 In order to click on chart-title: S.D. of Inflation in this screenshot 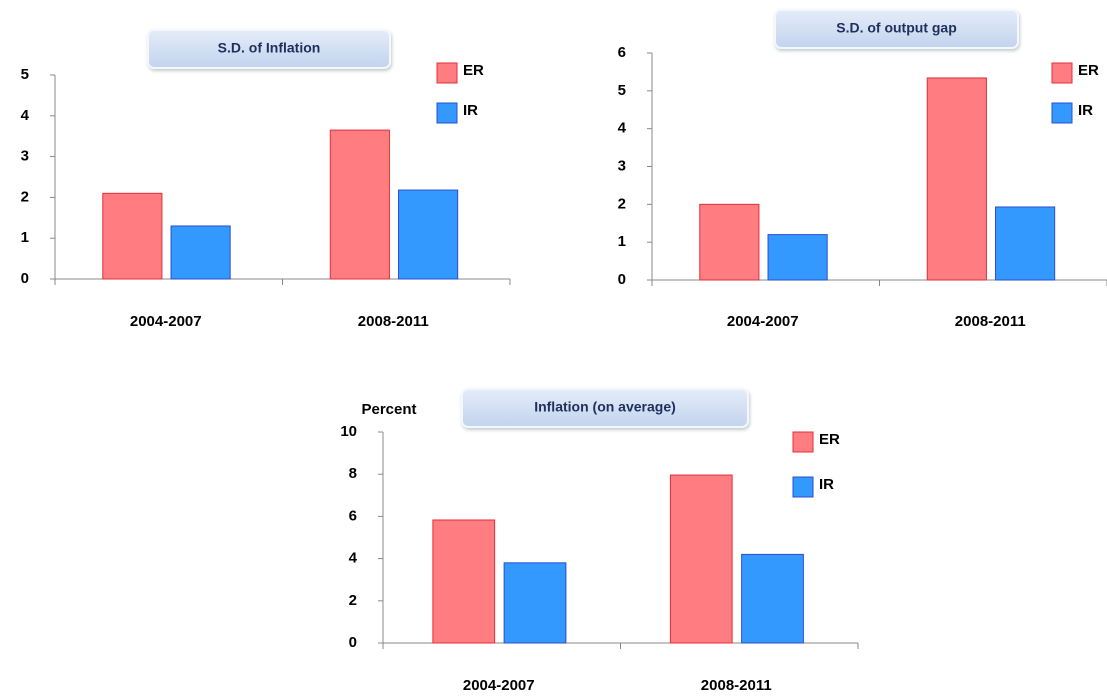, I will do `click(269, 48)`.